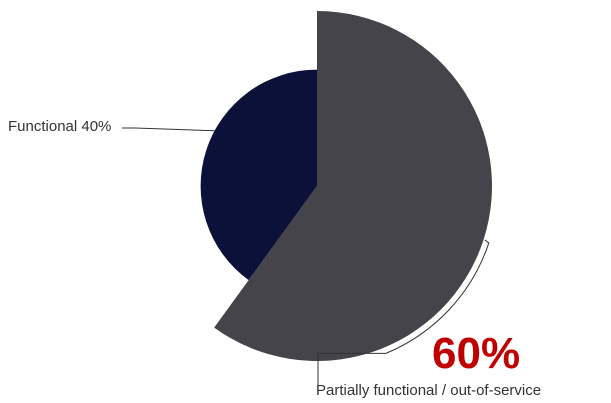 Image resolution: width=611 pixels, height=403 pixels. What do you see at coordinates (60, 126) in the screenshot?
I see `slice-label-functional: Functional 40%` at bounding box center [60, 126].